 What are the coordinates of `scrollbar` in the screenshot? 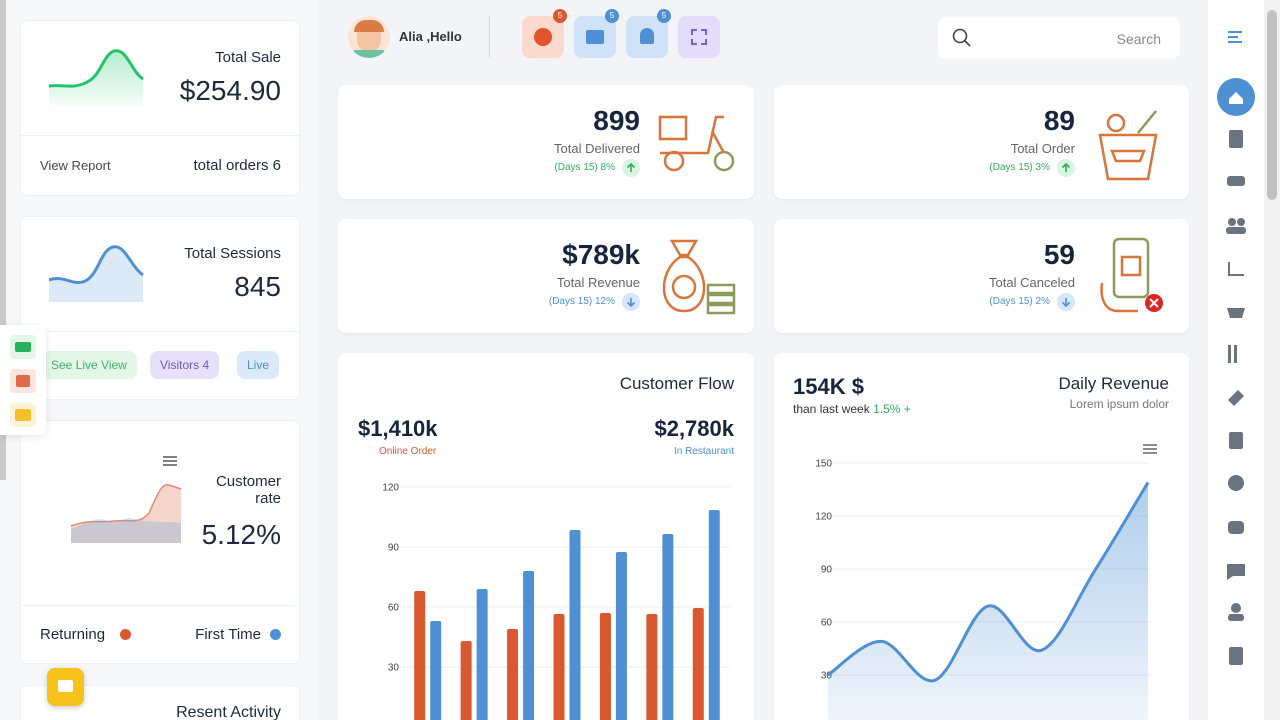 It's located at (3, 240).